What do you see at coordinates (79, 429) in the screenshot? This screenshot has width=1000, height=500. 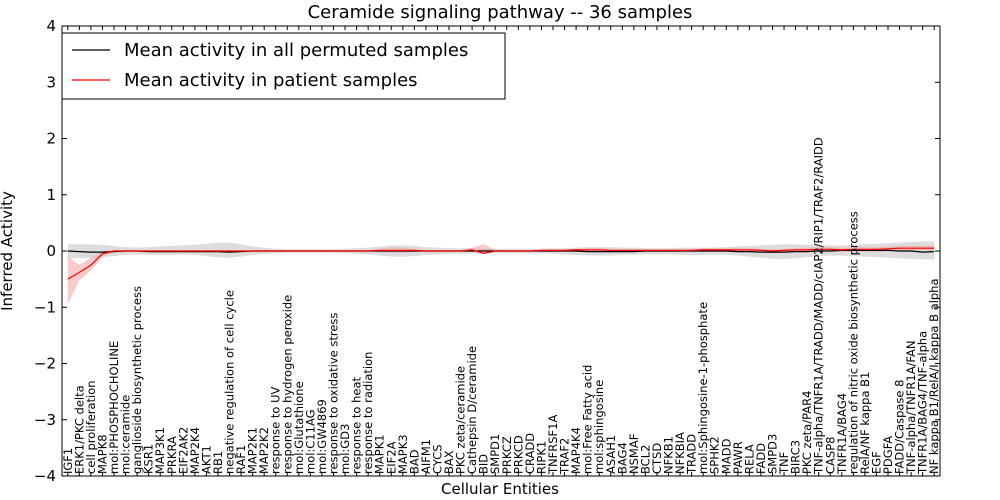 I see `x-category-label: ERK1/PKC delta` at bounding box center [79, 429].